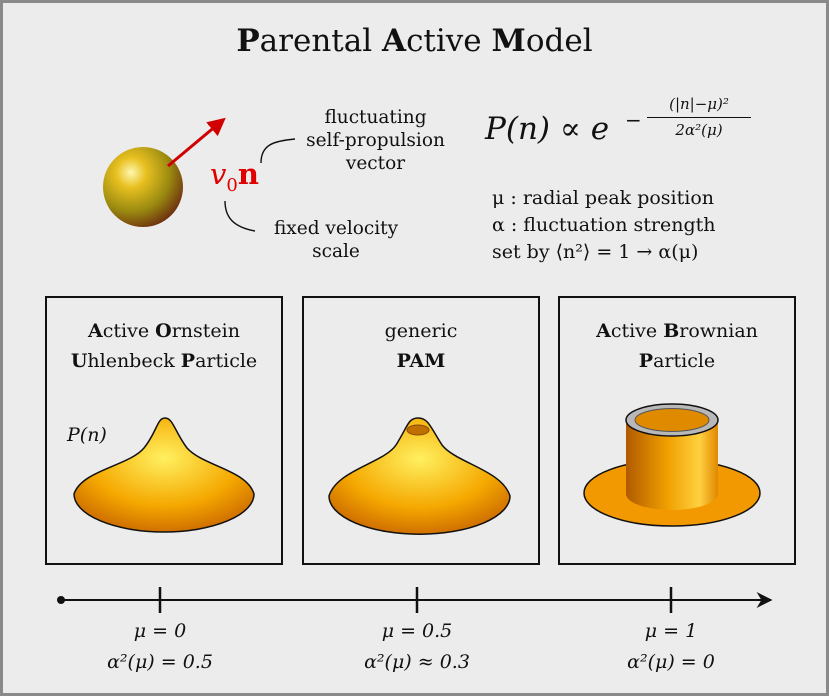 This screenshot has height=696, width=829. What do you see at coordinates (336, 240) in the screenshot?
I see `fixed-scale-label: fixed velocity scale` at bounding box center [336, 240].